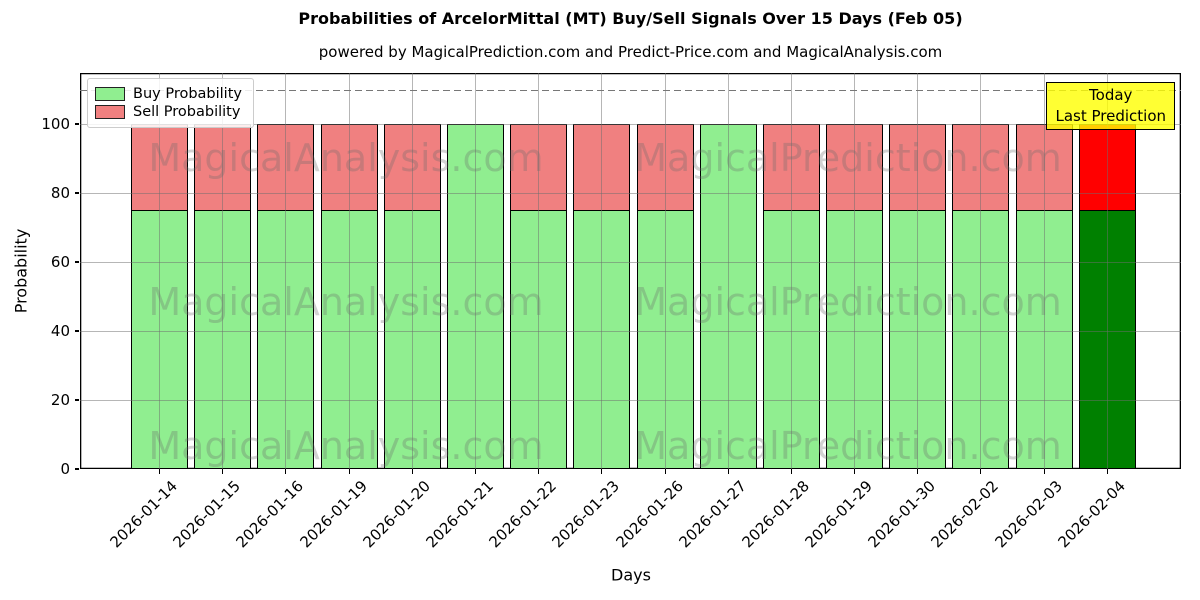 This screenshot has width=1200, height=600. I want to click on y-axis-label: Probability, so click(21, 271).